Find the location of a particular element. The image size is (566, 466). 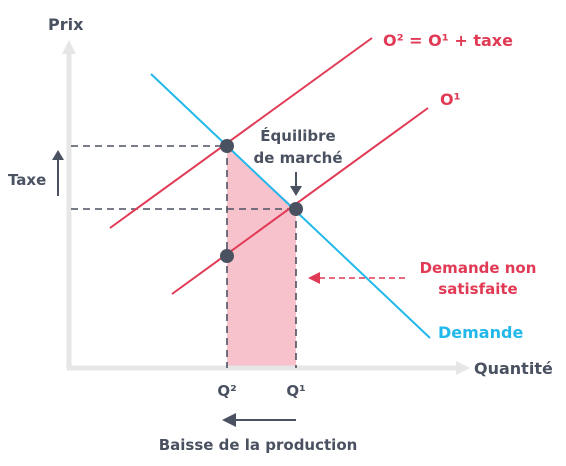

equilibrium-label-line1: Équilibre is located at coordinates (297, 135).